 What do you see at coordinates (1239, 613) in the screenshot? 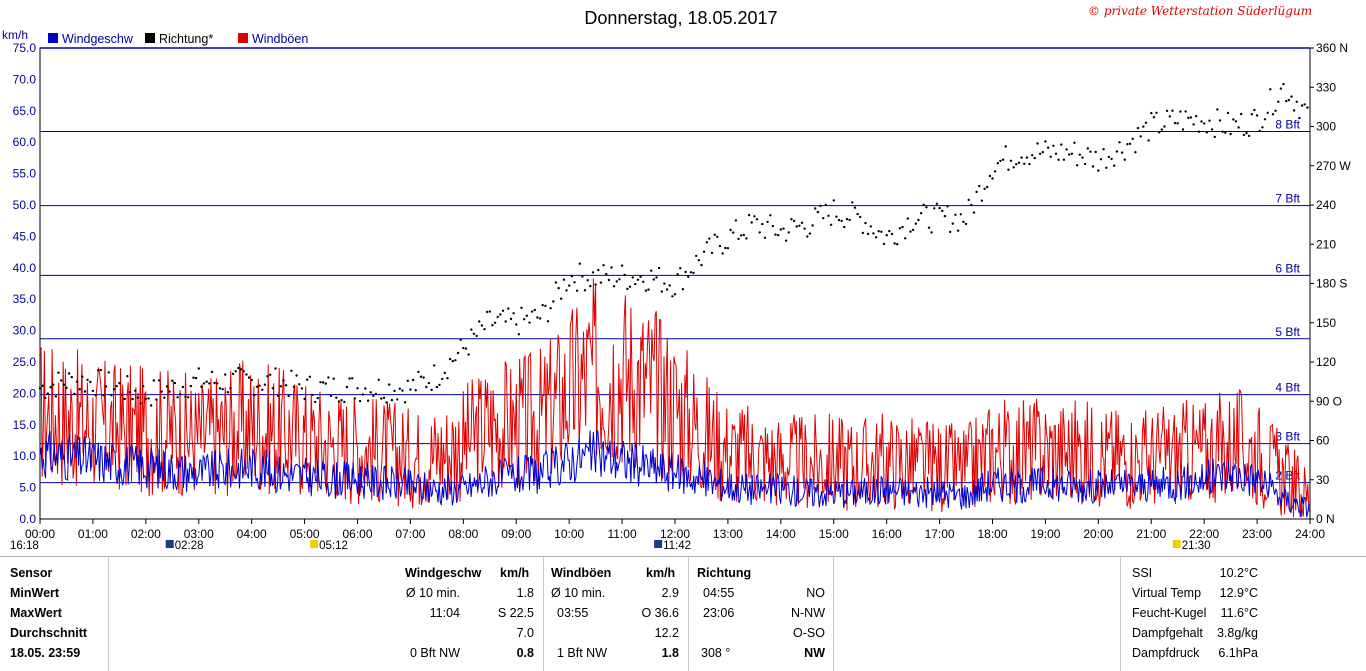
I see `extra-value-wet-bulb: 11.6°C` at bounding box center [1239, 613].